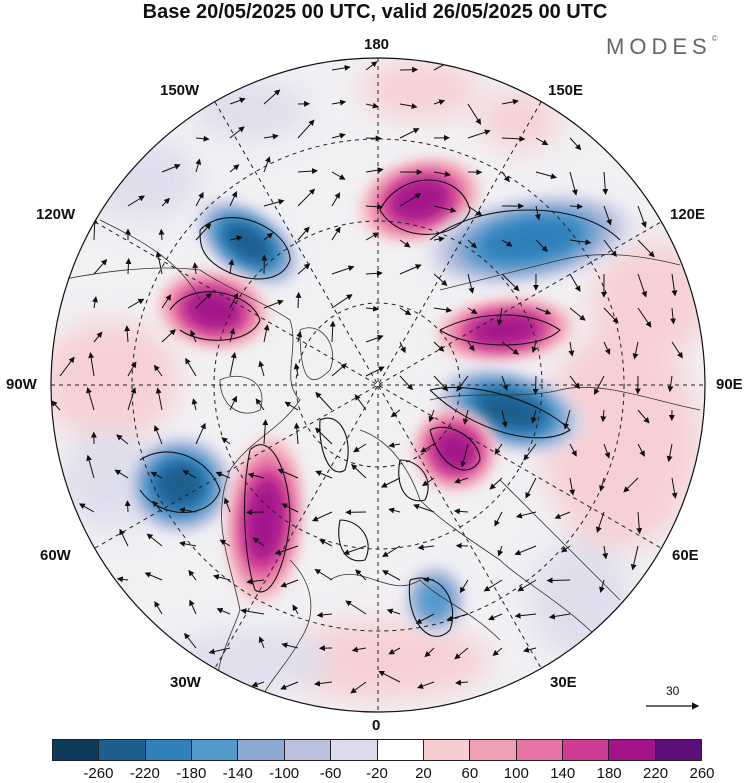  I want to click on colorbar-tick-label: 220, so click(656, 773).